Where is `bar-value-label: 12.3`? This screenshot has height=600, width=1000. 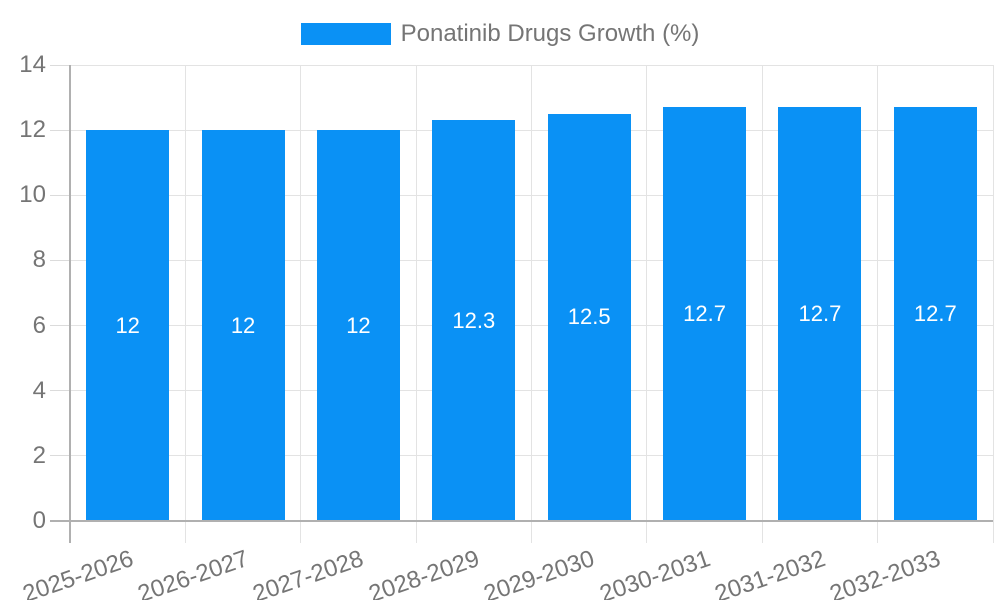 bar-value-label: 12.3 is located at coordinates (474, 320).